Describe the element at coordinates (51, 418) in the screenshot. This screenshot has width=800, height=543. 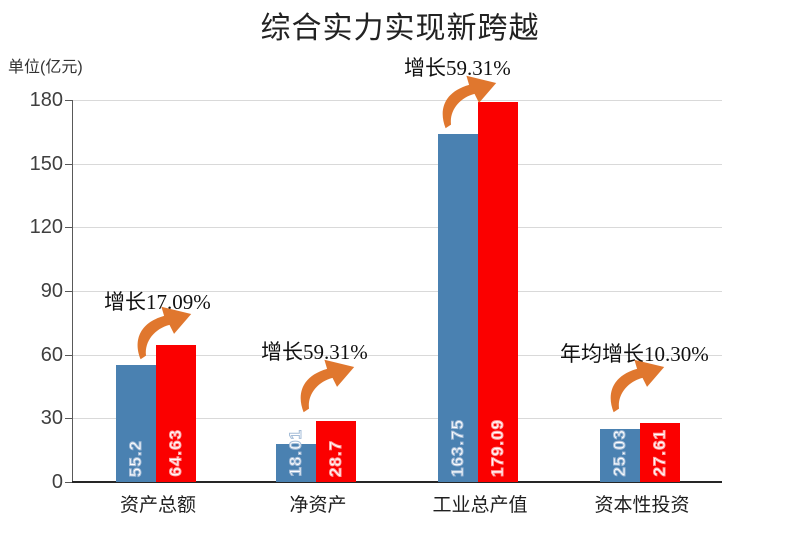
I see `y-tick-label: 30` at that location.